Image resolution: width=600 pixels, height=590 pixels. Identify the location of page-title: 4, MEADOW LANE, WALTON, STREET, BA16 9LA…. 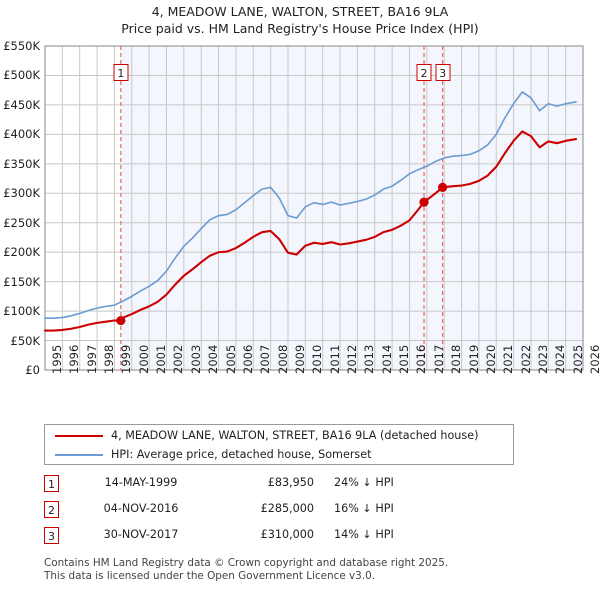
(300, 20).